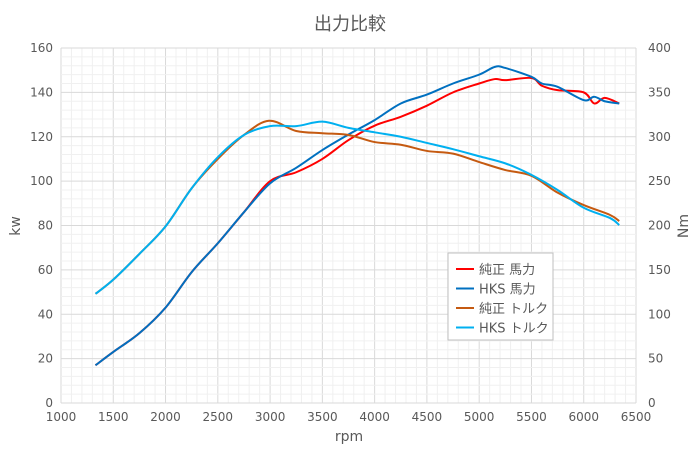 The width and height of the screenshot is (700, 451). Describe the element at coordinates (41, 92) in the screenshot. I see `y-tick-label: 140` at that location.